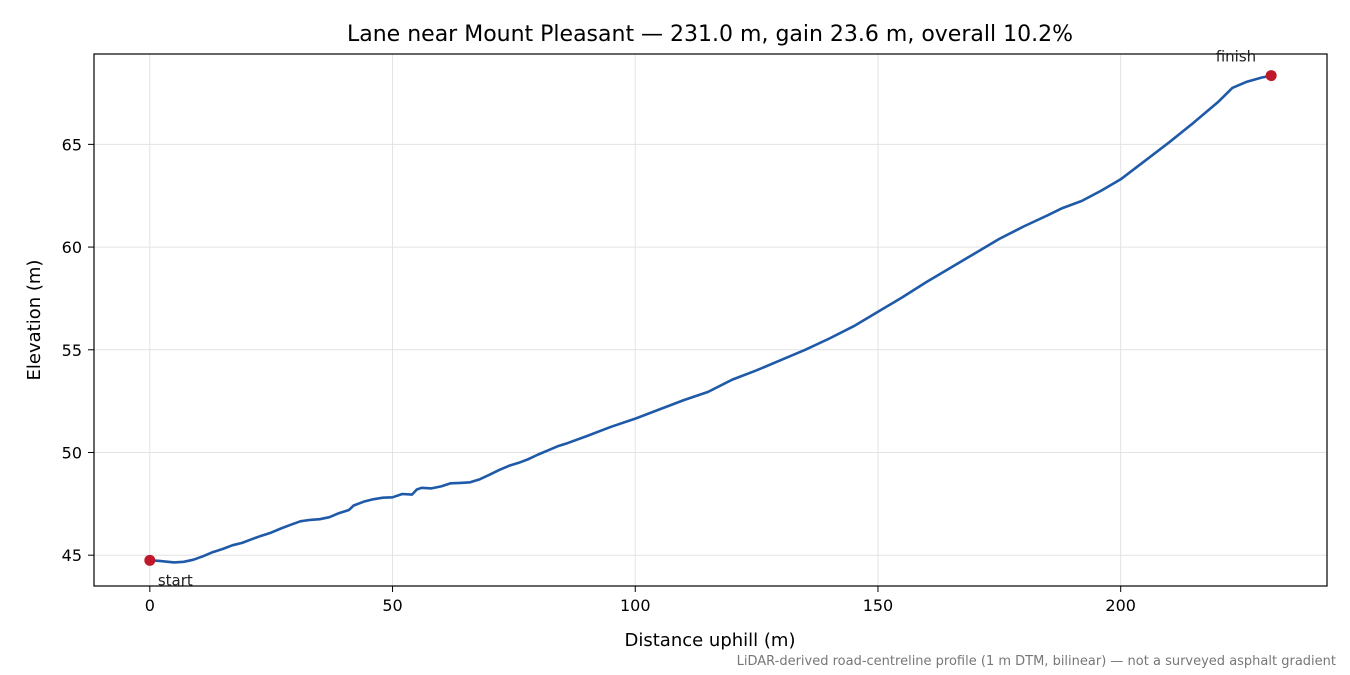 The width and height of the screenshot is (1350, 675). I want to click on finish-annotation: finish, so click(1236, 57).